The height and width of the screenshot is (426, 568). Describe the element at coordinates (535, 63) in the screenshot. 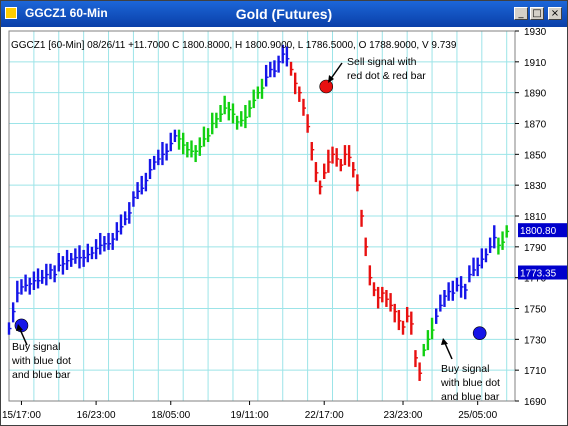

I see `y-tick-label: 1910` at that location.